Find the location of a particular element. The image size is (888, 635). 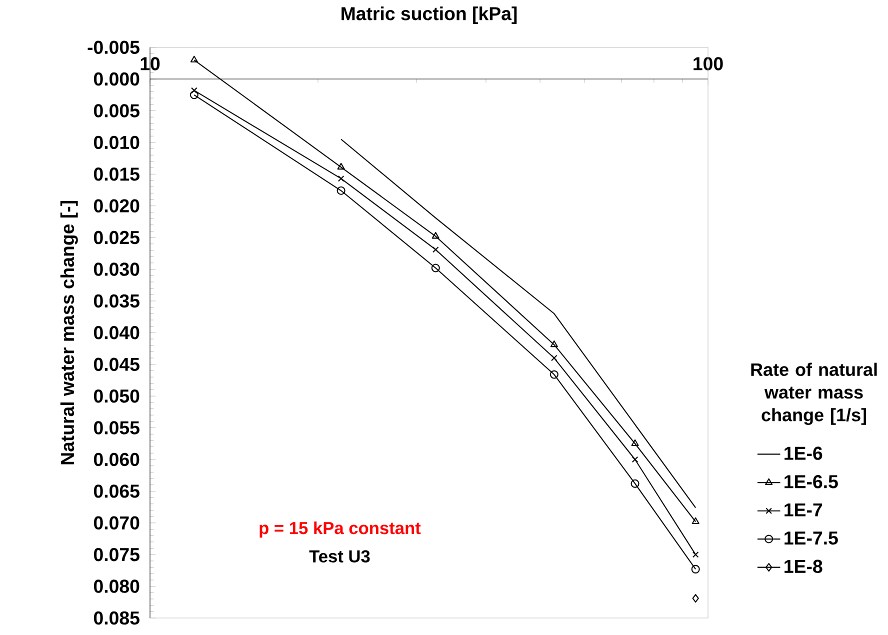

y-tick-label: 0.025 is located at coordinates (117, 237).